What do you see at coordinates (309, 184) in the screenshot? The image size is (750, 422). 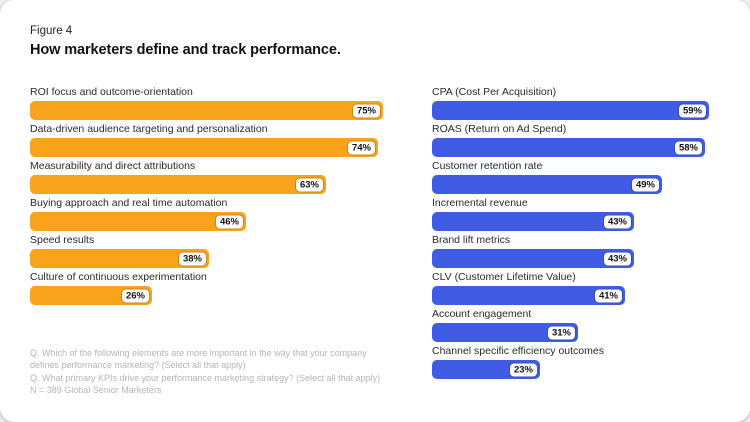 I see `bar-value-badge: 63%` at bounding box center [309, 184].